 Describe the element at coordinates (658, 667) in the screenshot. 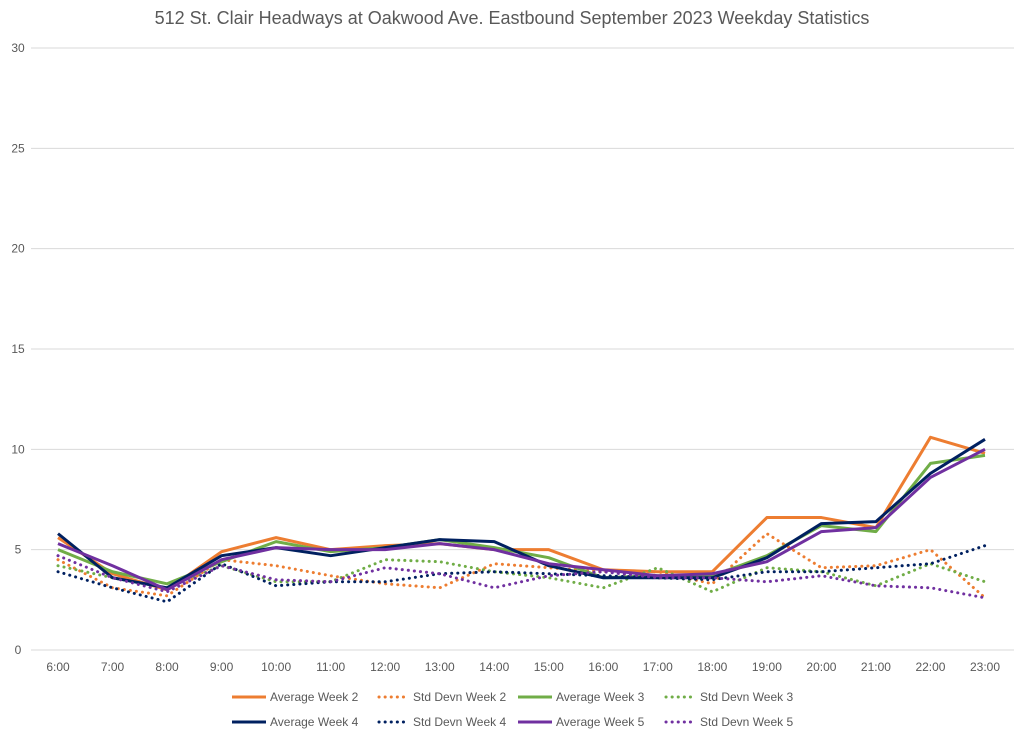

I see `x-tick-label: 17:00` at that location.